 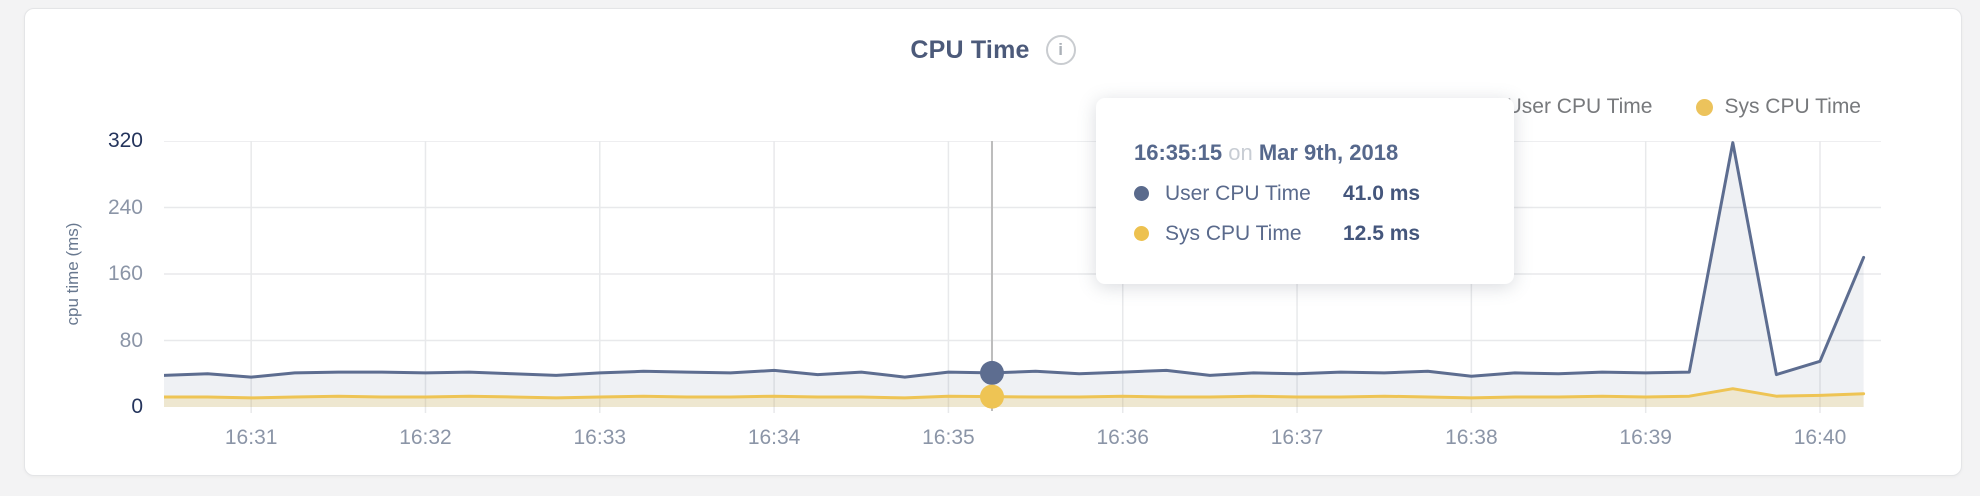 I want to click on tooltip-date: Mar 9th, 2018, so click(x=1328, y=152).